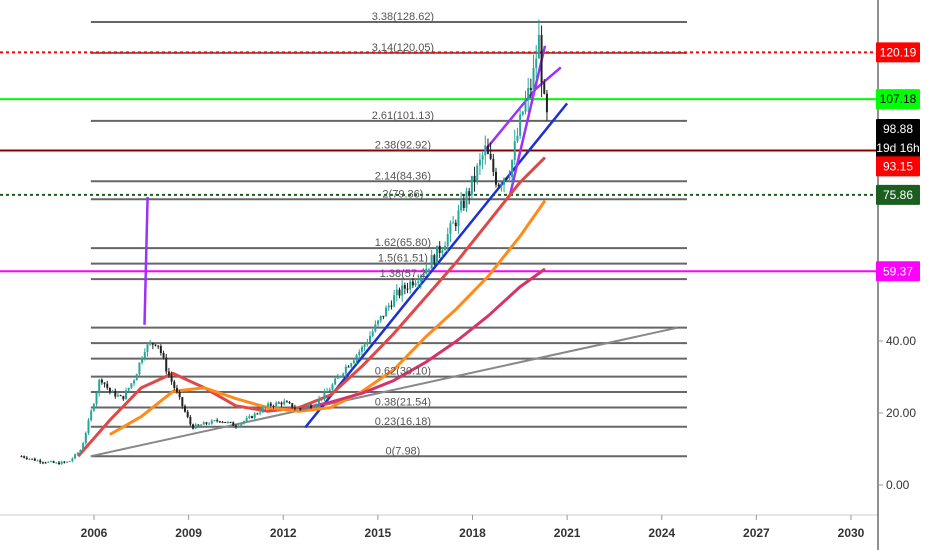  What do you see at coordinates (188, 533) in the screenshot?
I see `x-tick-label: 2009` at bounding box center [188, 533].